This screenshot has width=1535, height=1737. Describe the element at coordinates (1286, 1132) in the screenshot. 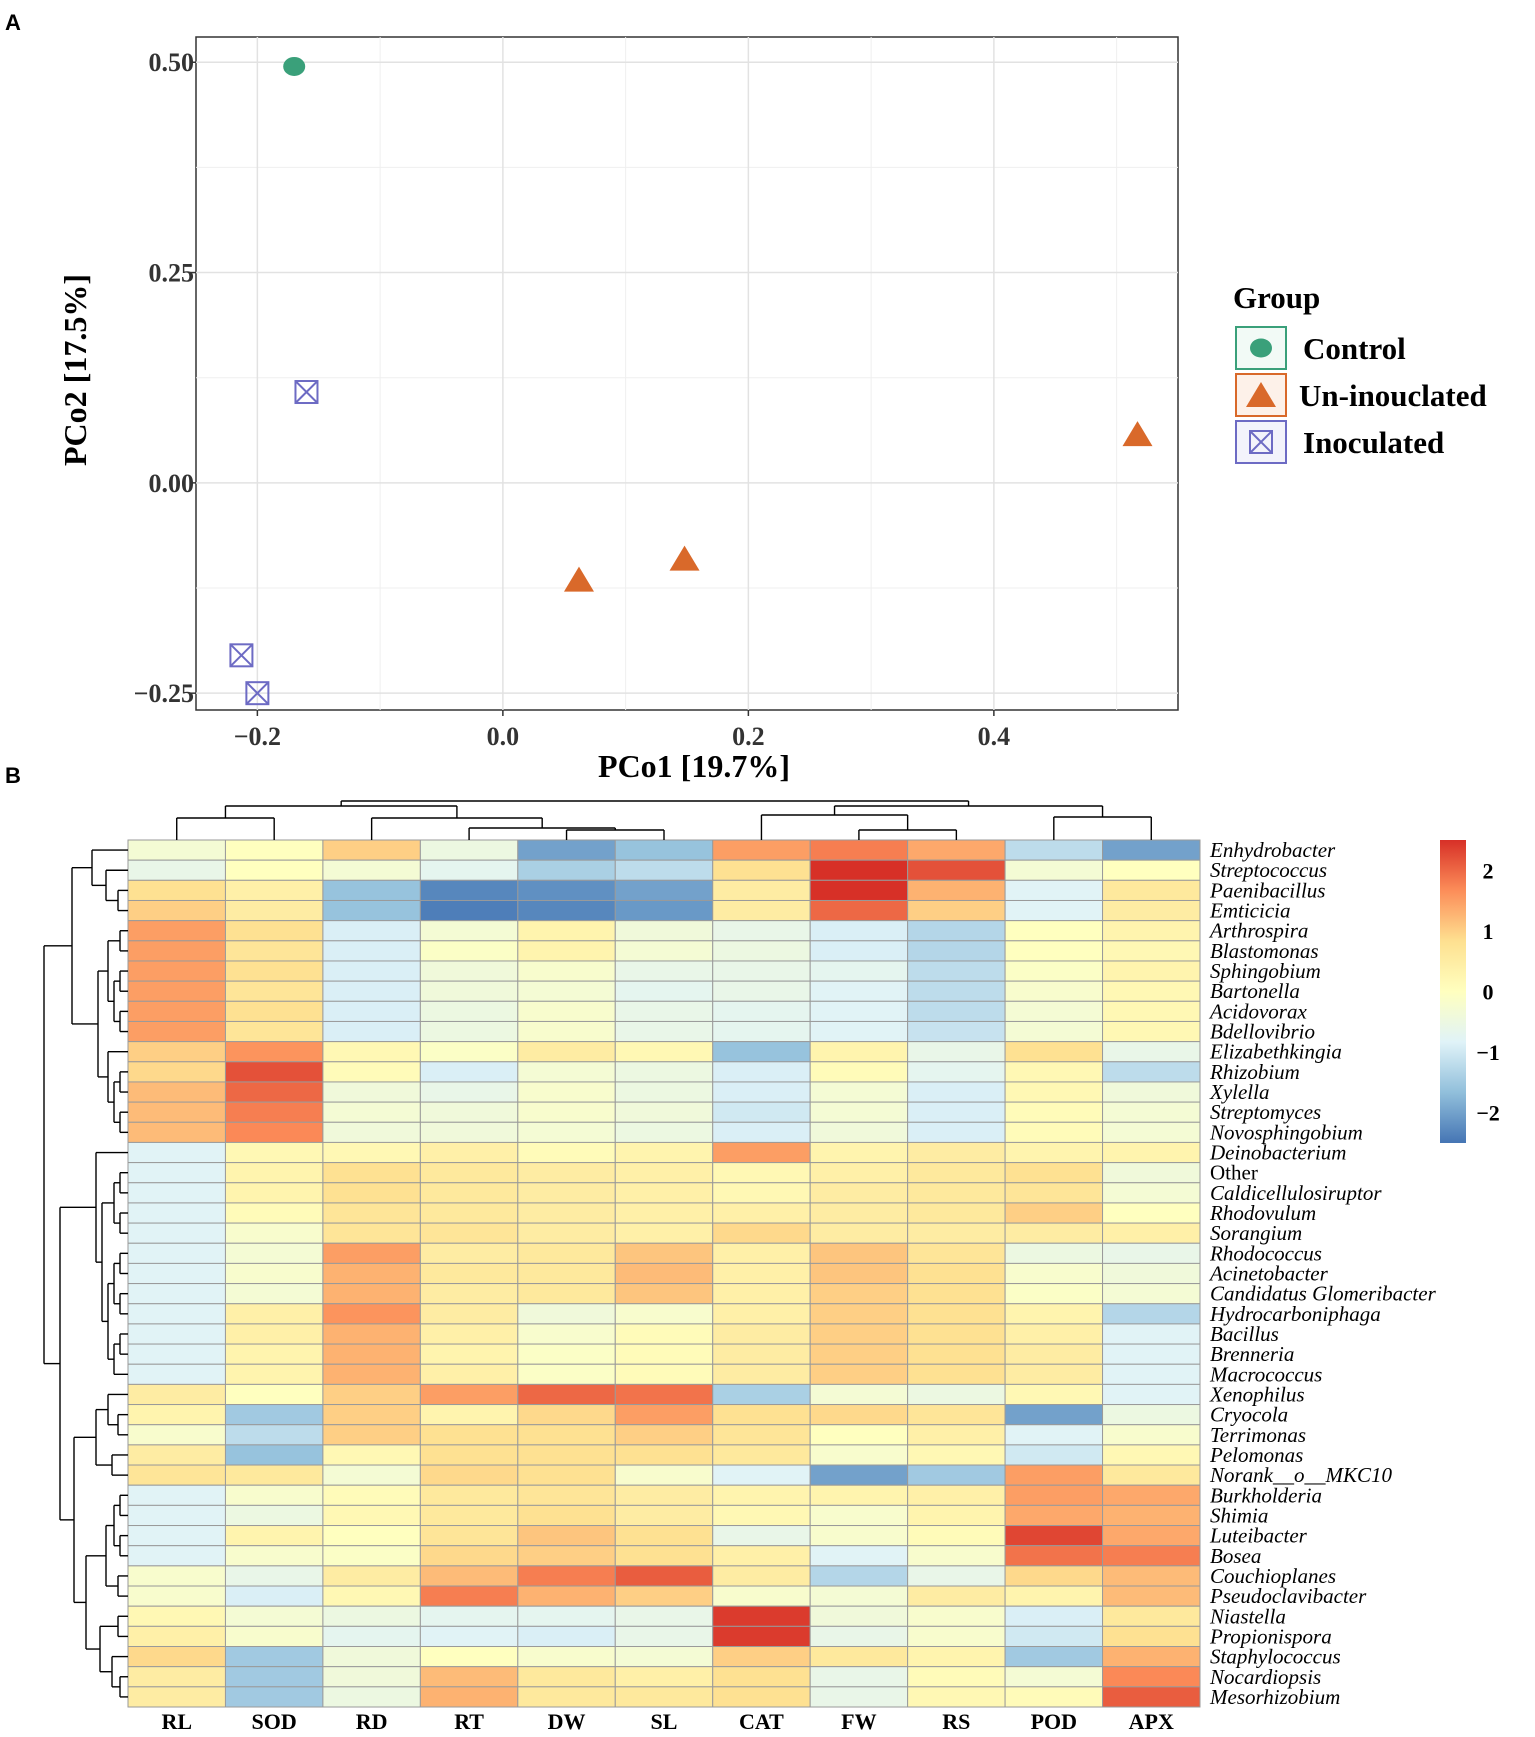

I see `row-label: Novosphingobium` at that location.